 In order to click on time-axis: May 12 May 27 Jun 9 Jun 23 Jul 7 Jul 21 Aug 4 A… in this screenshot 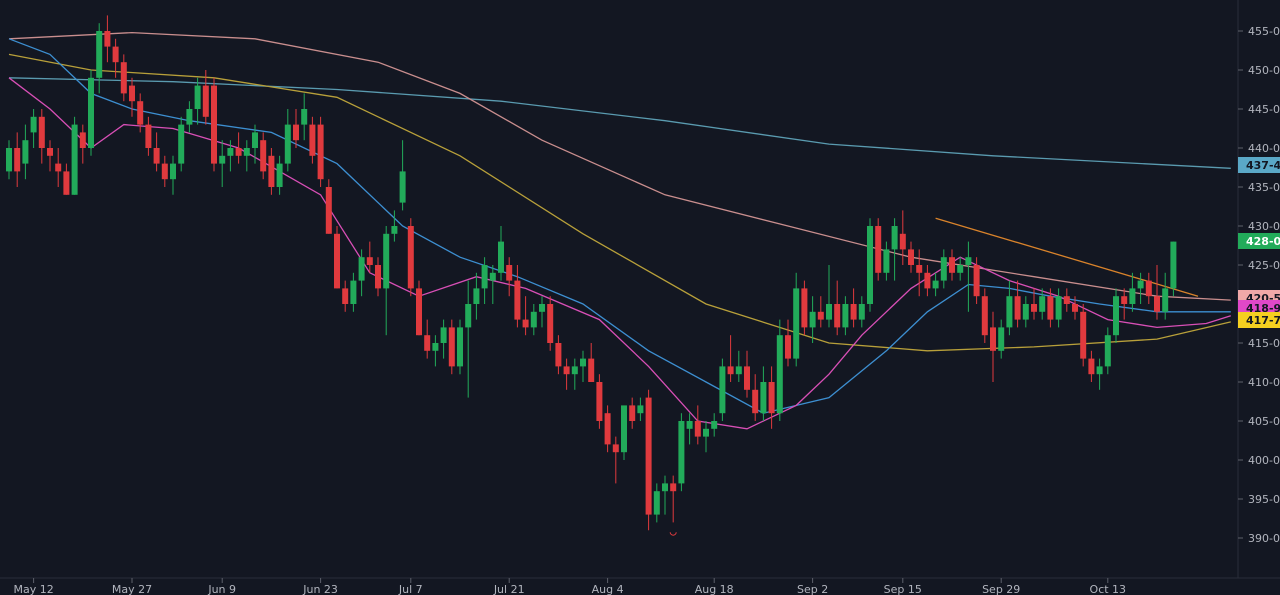, I will do `click(569, 586)`.